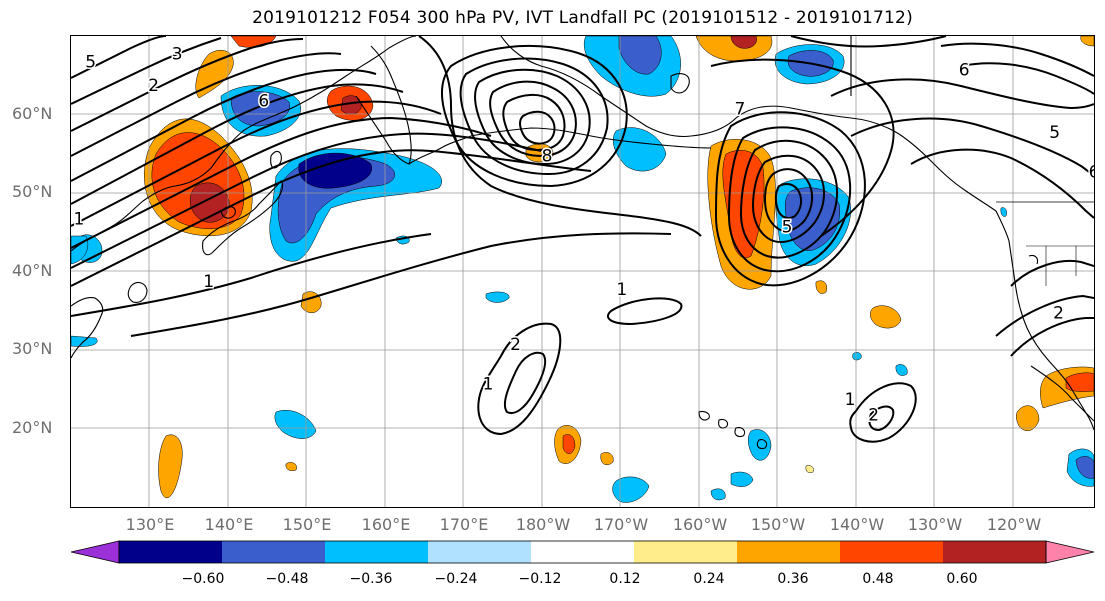  I want to click on colorbar-extend-min, so click(95, 552).